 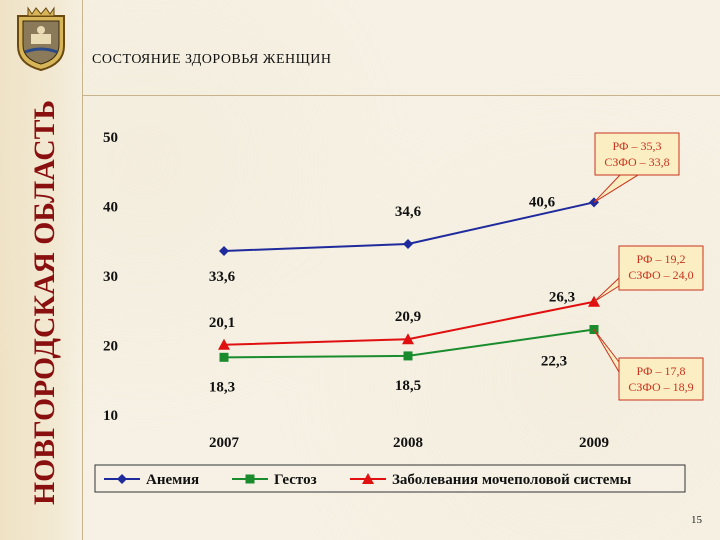 I want to click on callout-text: СЗФО – 33,8, so click(x=636, y=162).